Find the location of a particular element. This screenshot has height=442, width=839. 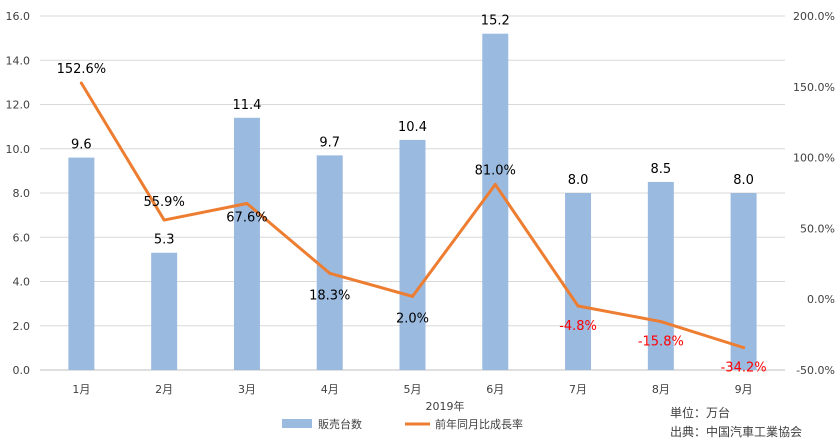

left-axis-tick-label: 4.0 is located at coordinates (22, 282).